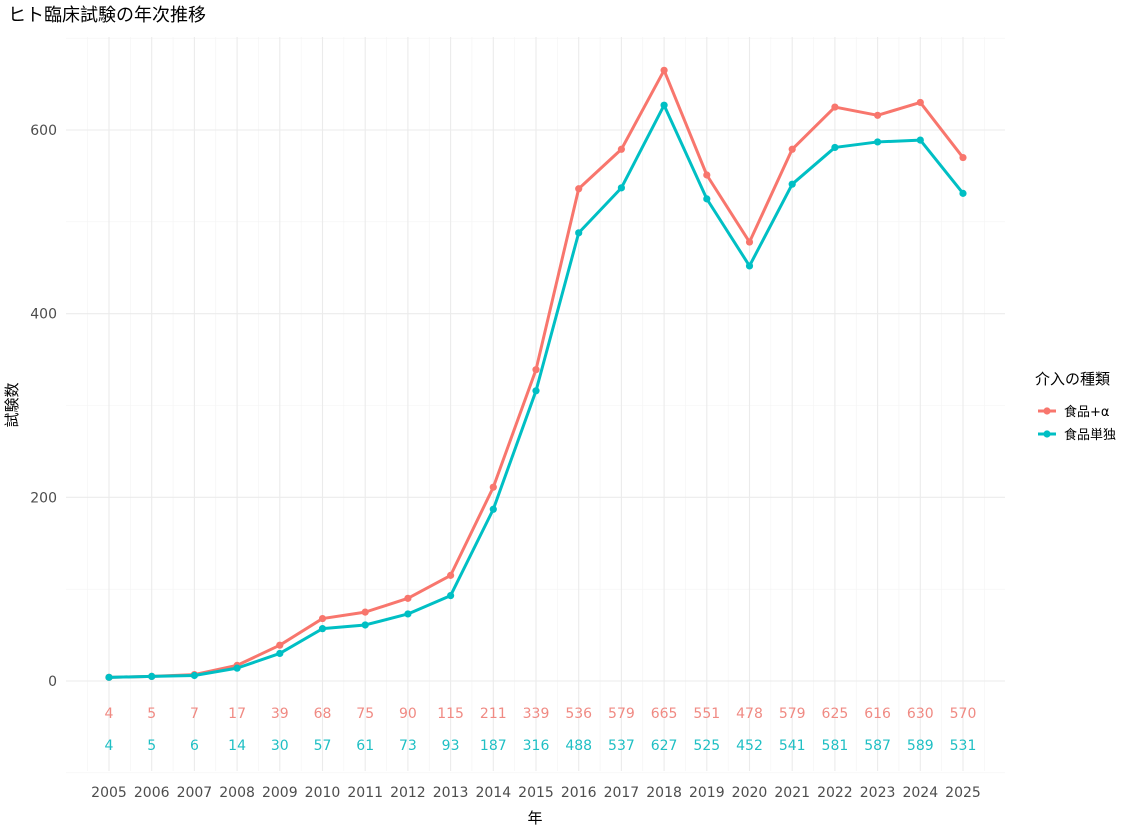 The width and height of the screenshot is (1135, 829). Describe the element at coordinates (195, 793) in the screenshot. I see `x-tick-label: 2007` at that location.